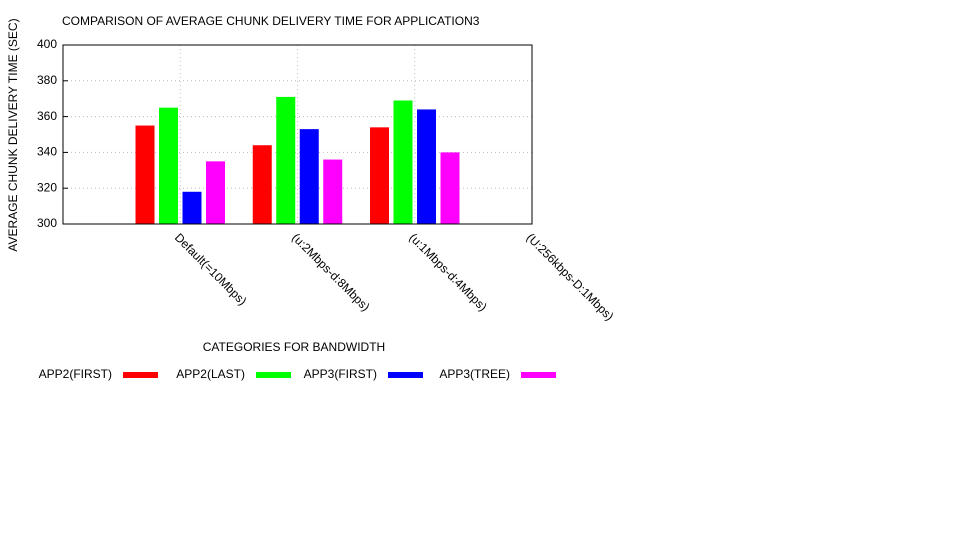  Describe the element at coordinates (340, 374) in the screenshot. I see `legend-label: APP3(FIRST)` at that location.